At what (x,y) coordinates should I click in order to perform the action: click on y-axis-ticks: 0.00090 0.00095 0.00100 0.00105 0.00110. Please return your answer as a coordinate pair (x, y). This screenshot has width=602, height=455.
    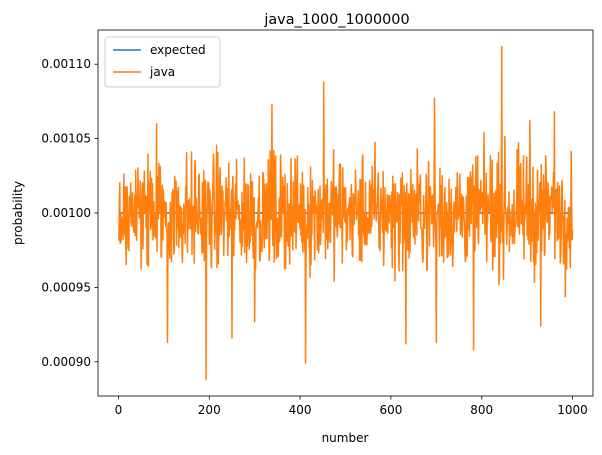
    Looking at the image, I should click on (69, 213).